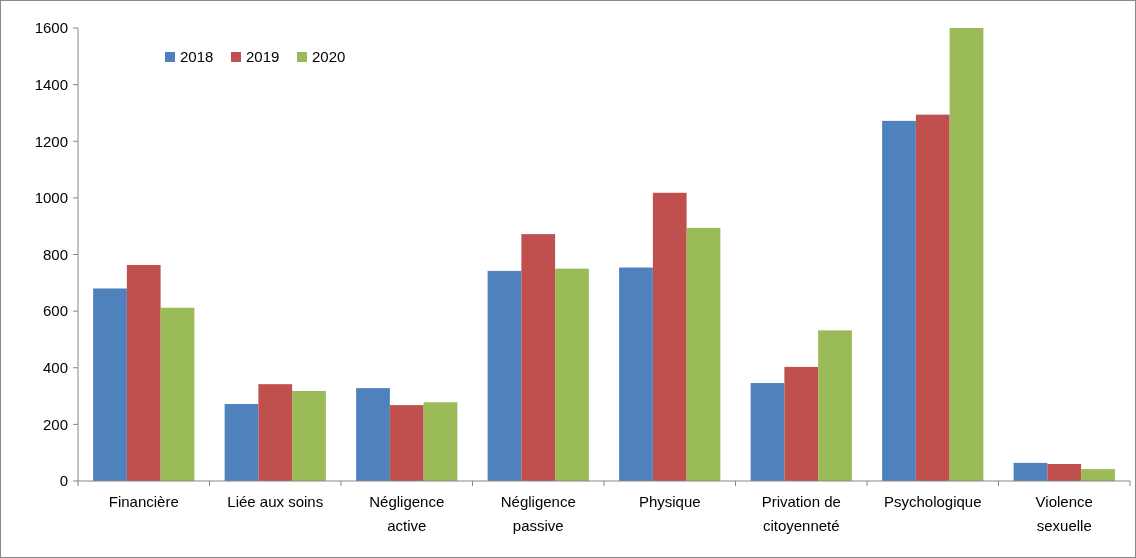 The image size is (1136, 558). Describe the element at coordinates (55, 424) in the screenshot. I see `y-tick-label: 200` at that location.